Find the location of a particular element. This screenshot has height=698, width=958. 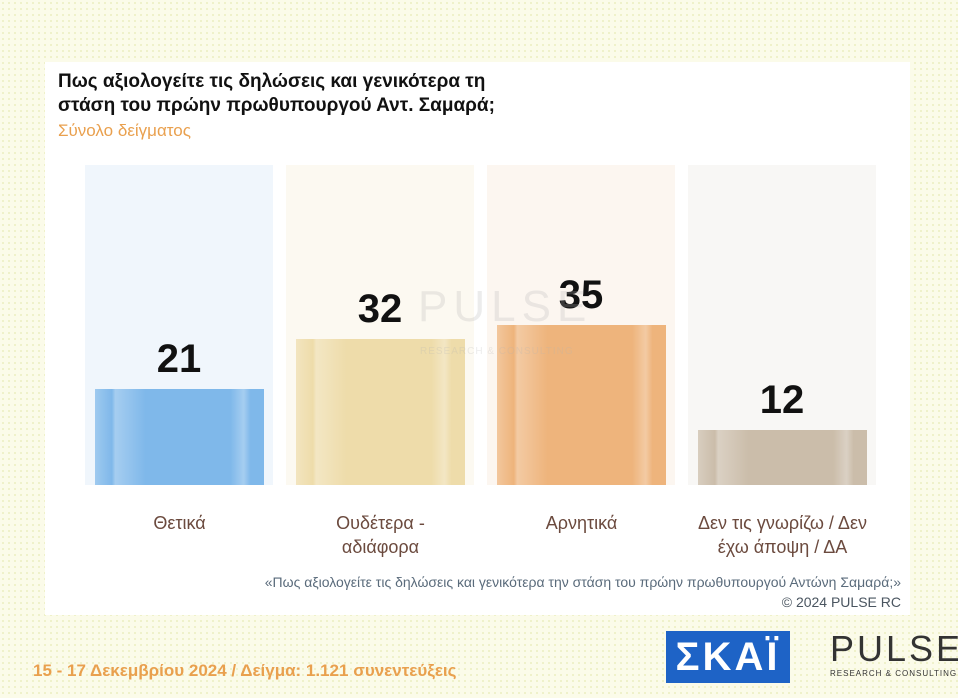

pulse-logo: PULSE is located at coordinates (894, 648).